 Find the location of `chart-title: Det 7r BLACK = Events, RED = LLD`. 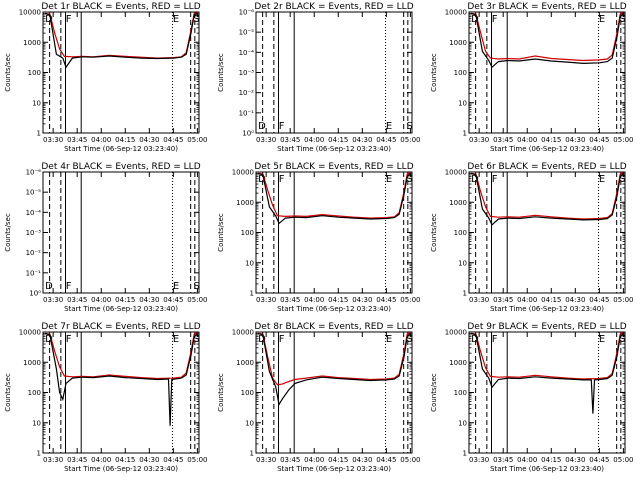

chart-title: Det 7r BLACK = Events, RED = LLD is located at coordinates (120, 327).